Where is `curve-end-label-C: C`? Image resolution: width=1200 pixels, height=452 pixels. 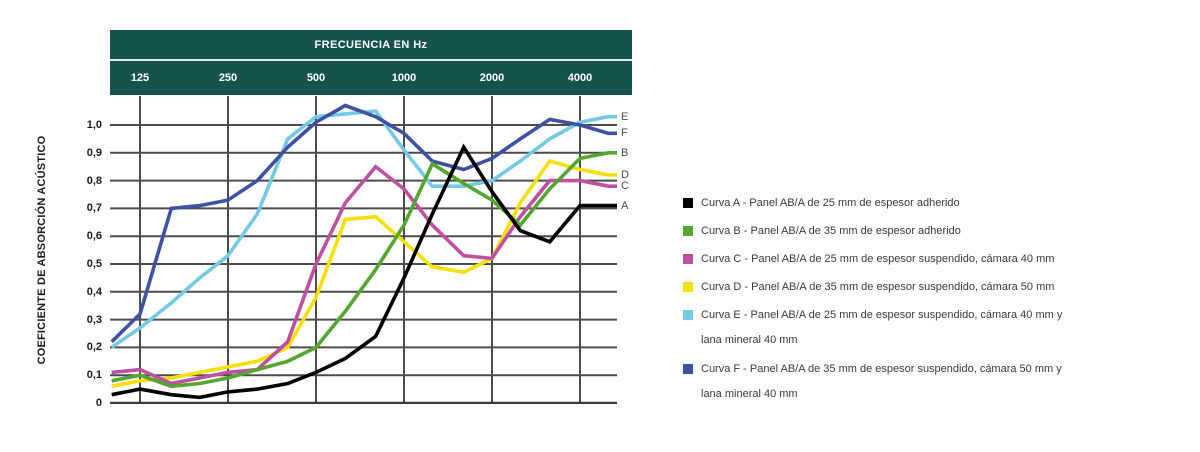
curve-end-label-C: C is located at coordinates (625, 186).